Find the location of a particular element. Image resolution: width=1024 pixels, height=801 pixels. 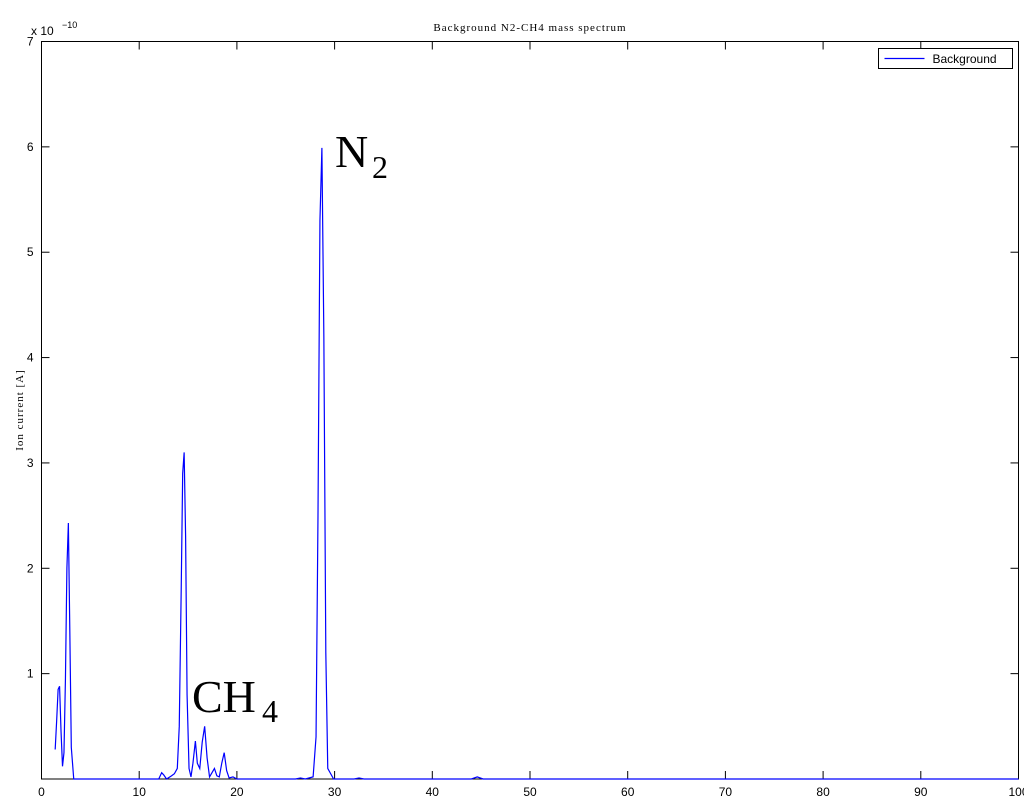

x-tick-label: 50 is located at coordinates (530, 792).